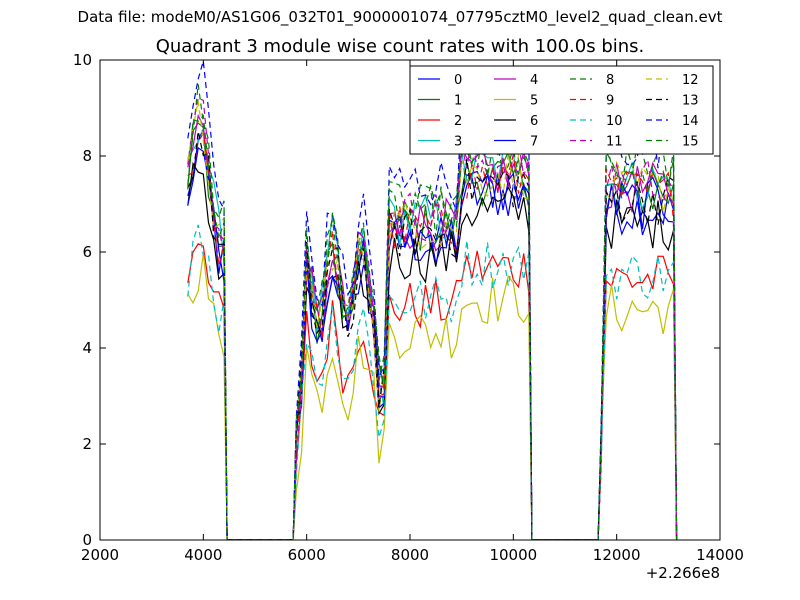 The image size is (800, 600). What do you see at coordinates (683, 573) in the screenshot?
I see `x-offset-label: +2.266e8` at bounding box center [683, 573].